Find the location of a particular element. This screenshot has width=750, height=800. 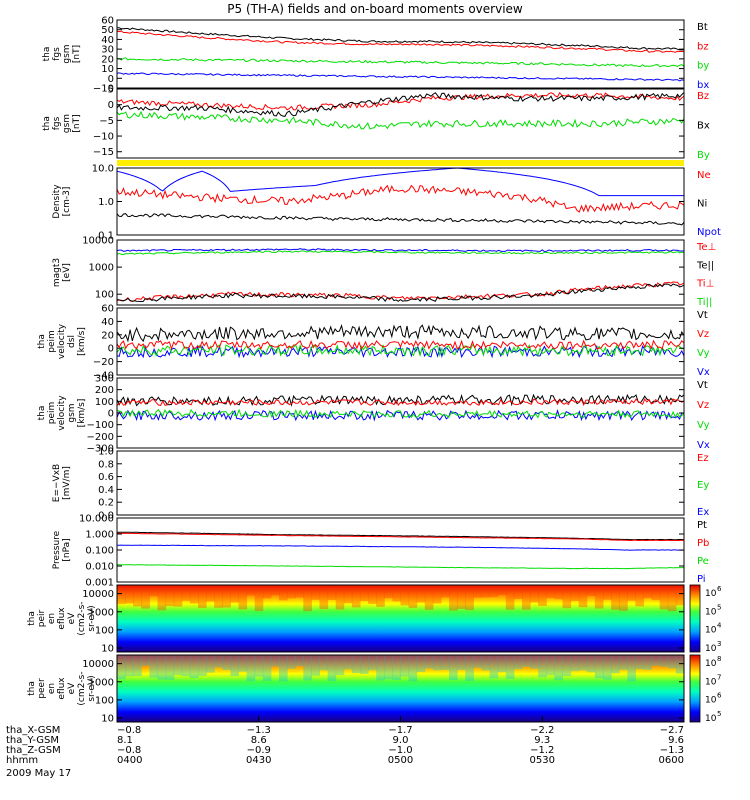

legend-entry: Ti|| is located at coordinates (704, 302).